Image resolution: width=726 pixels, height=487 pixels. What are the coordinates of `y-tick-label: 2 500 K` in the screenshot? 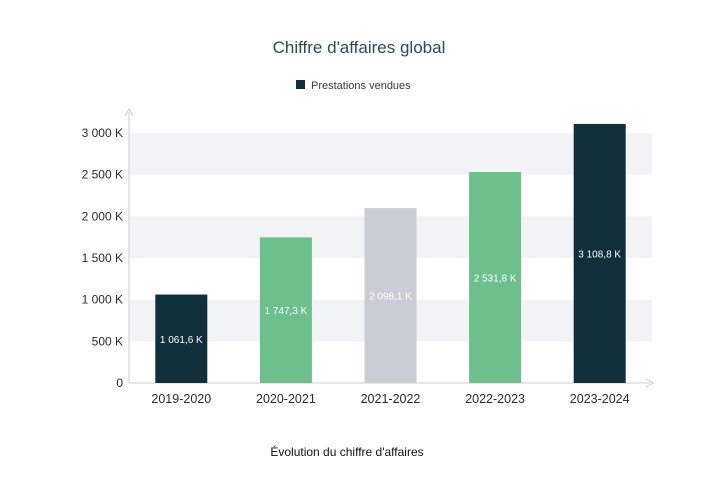 It's located at (102, 175).